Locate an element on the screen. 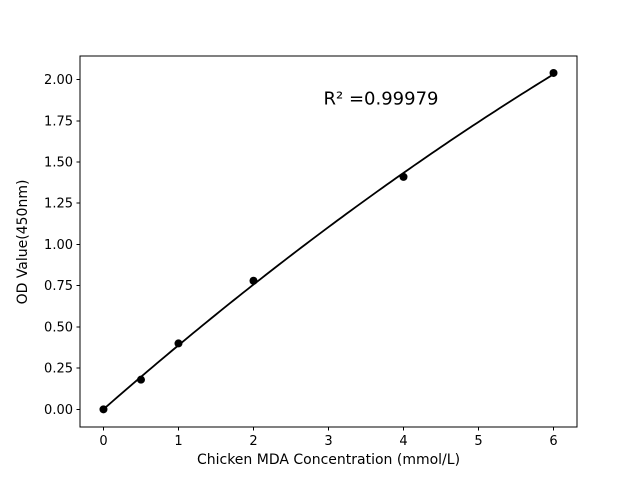 This screenshot has height=480, width=640. x-tick-label: 4 is located at coordinates (403, 441).